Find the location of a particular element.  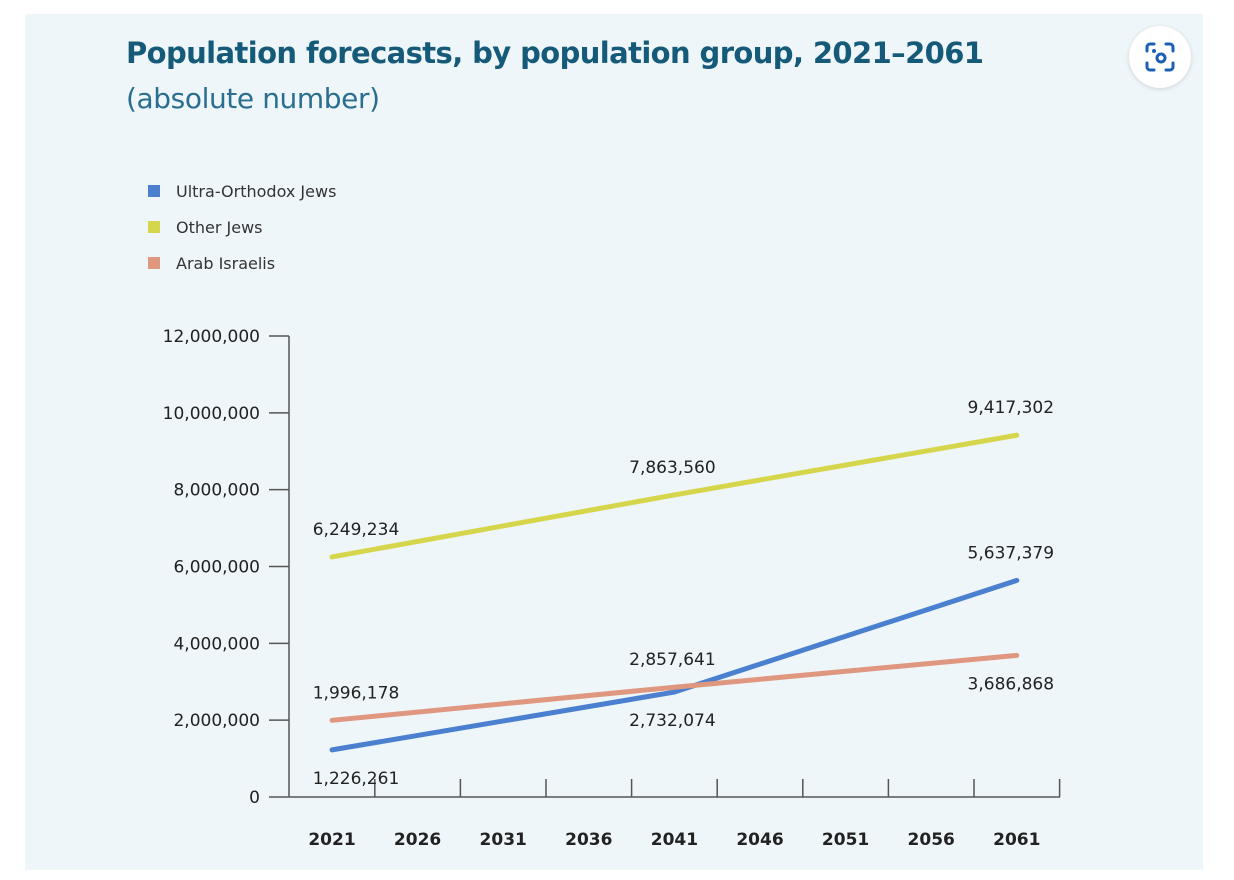

x-tick-label: 2021 is located at coordinates (331, 840).